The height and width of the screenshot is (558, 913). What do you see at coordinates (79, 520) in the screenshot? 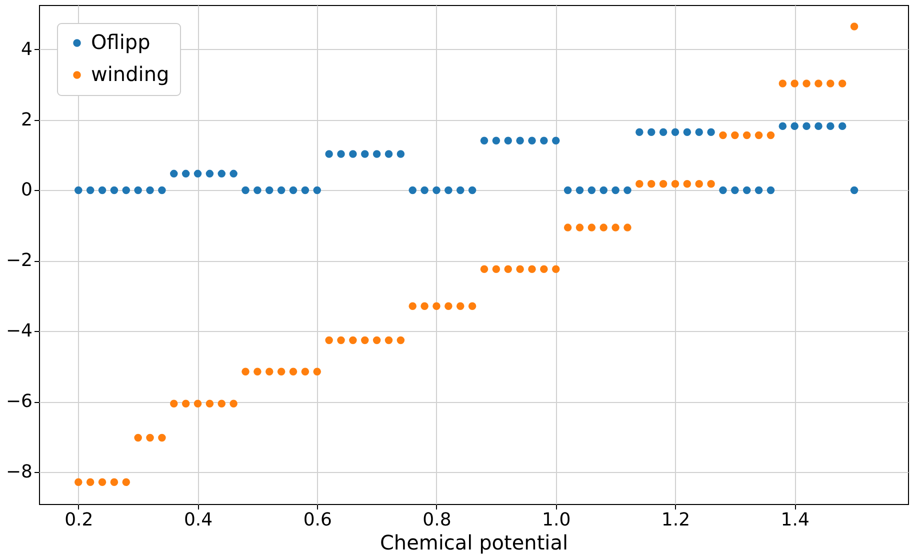
I see `x-tick-label: 0.2` at bounding box center [79, 520].